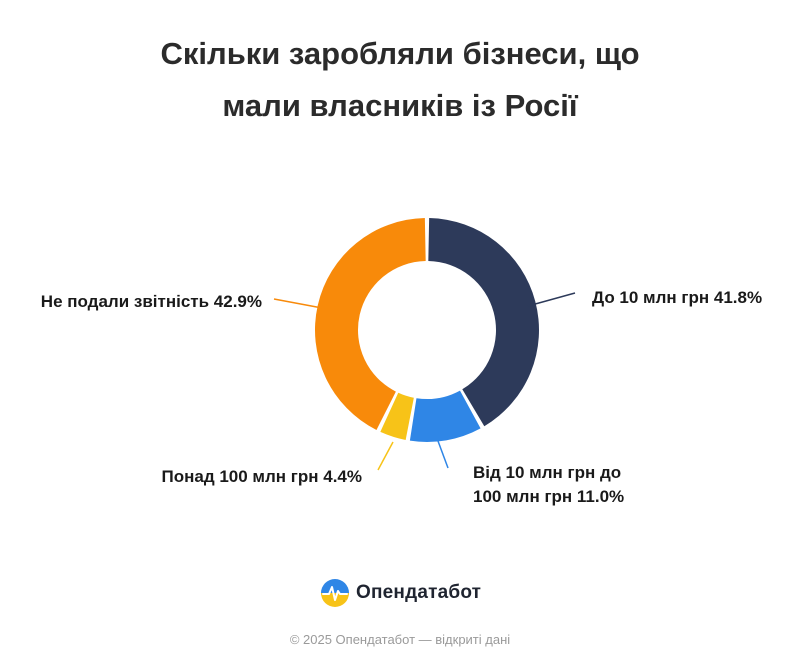 The image size is (800, 666). I want to click on brand-logo: Опендатабот, so click(400, 593).